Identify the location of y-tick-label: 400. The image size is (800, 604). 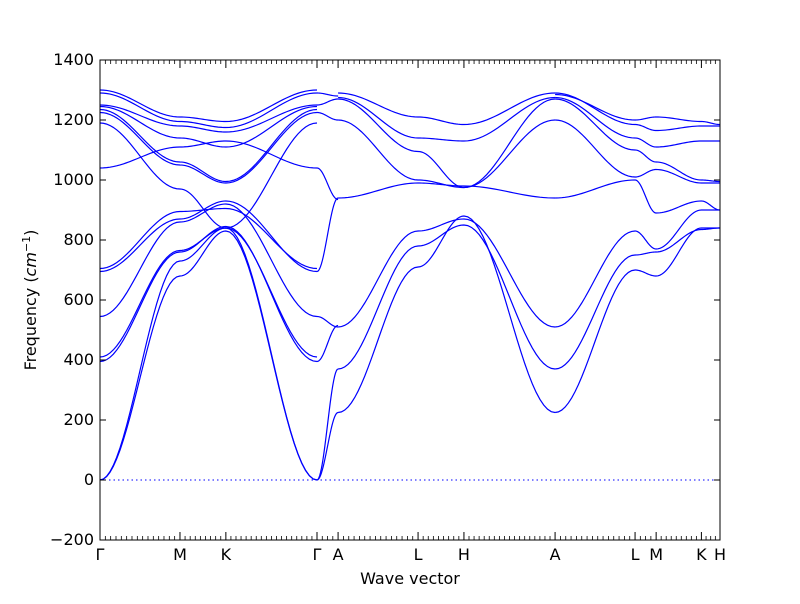
(78, 359).